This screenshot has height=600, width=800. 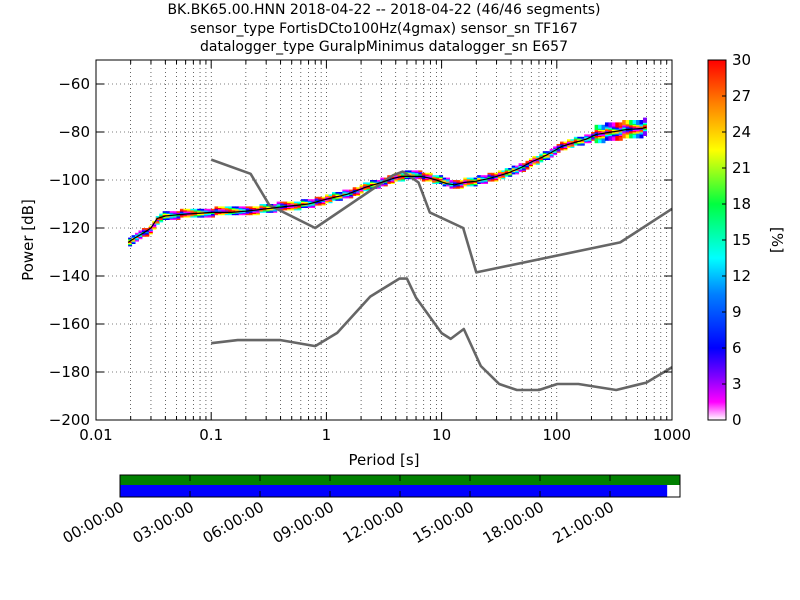 What do you see at coordinates (211, 435) in the screenshot?
I see `x-tick-label: 0.1` at bounding box center [211, 435].